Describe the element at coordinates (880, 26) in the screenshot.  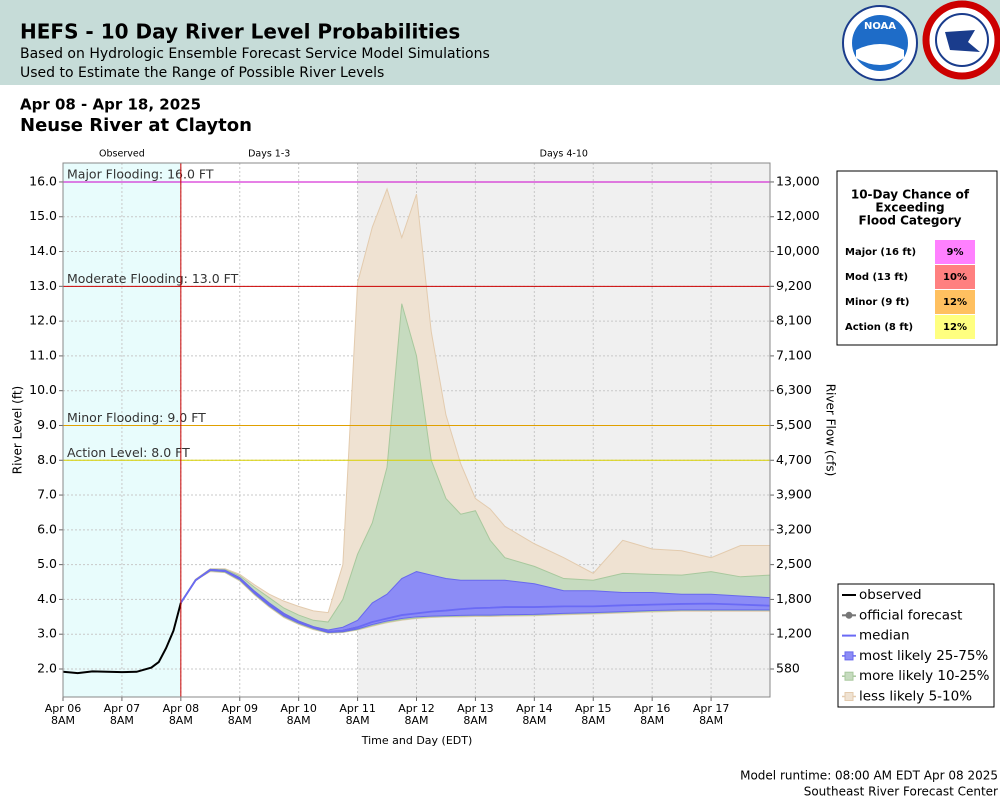
I see `logo-text: NOAA` at that location.